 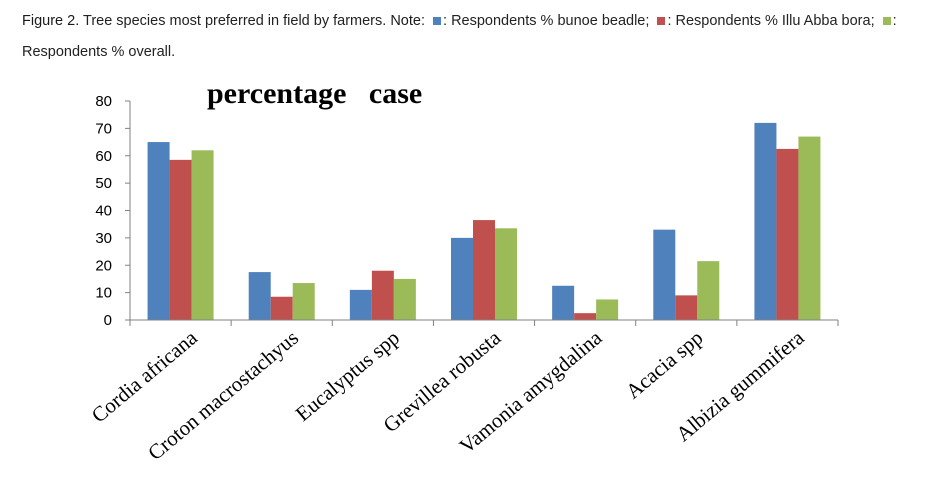 I want to click on note-label: Note, so click(x=405, y=21).